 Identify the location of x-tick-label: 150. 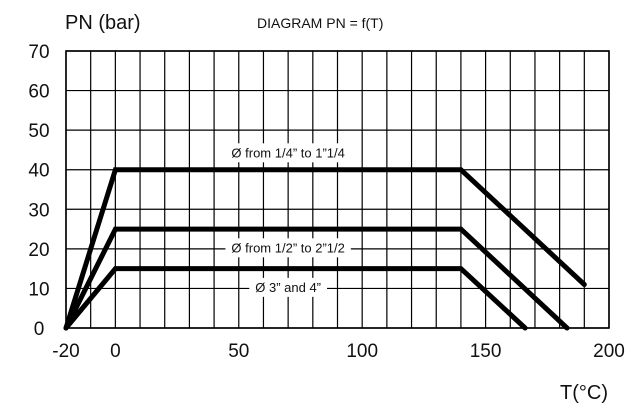
(486, 351).